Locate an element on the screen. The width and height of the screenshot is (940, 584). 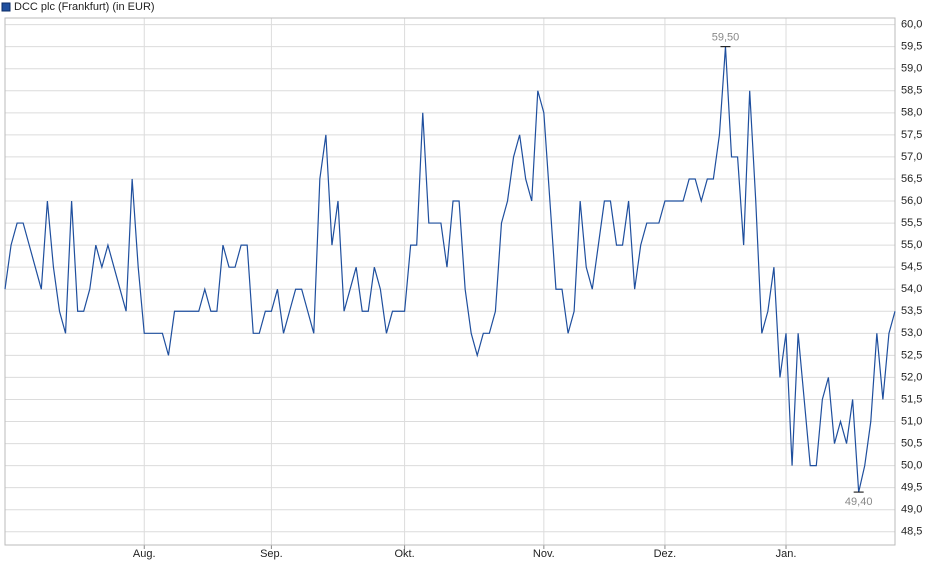
y-tick-label: 50,5 is located at coordinates (911, 443).